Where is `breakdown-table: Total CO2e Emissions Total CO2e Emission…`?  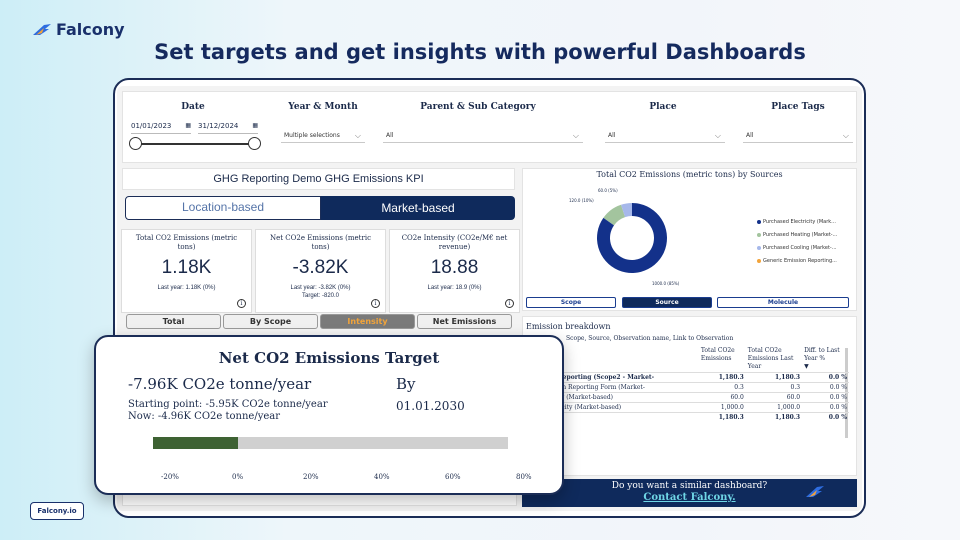
breakdown-table: Total CO2e Emissions Total CO2e Emission… is located at coordinates (686, 384).